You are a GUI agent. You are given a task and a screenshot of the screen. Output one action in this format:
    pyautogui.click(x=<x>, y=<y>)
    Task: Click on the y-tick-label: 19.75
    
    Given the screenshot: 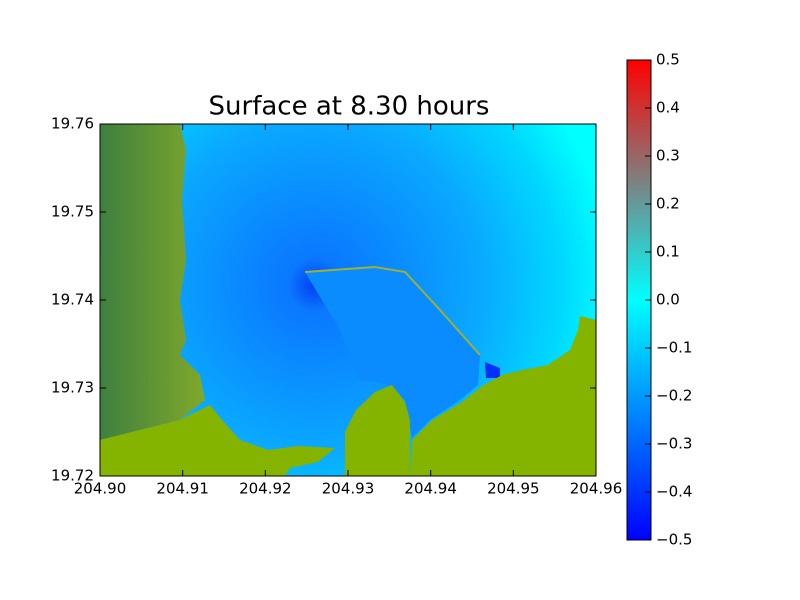 What is the action you would take?
    pyautogui.click(x=72, y=212)
    